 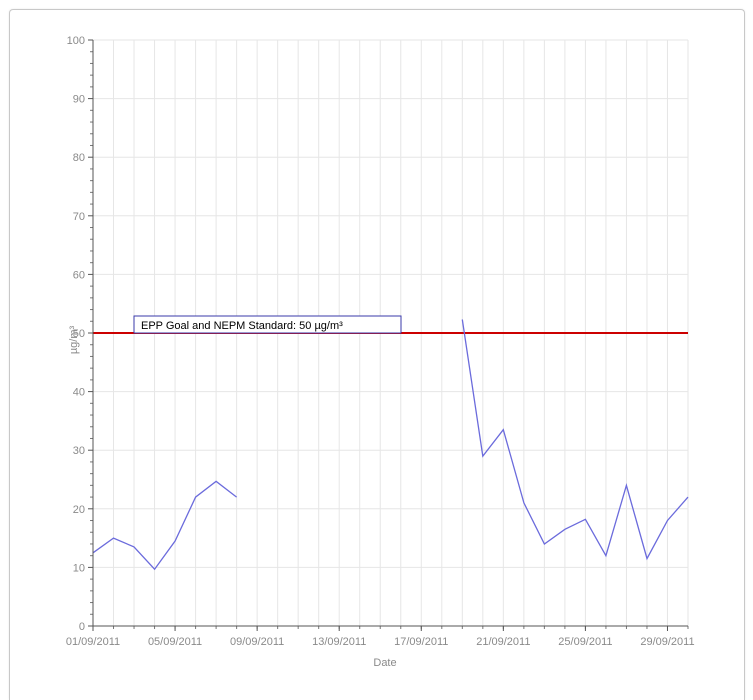 I want to click on y-tick-label: 90, so click(x=79, y=100).